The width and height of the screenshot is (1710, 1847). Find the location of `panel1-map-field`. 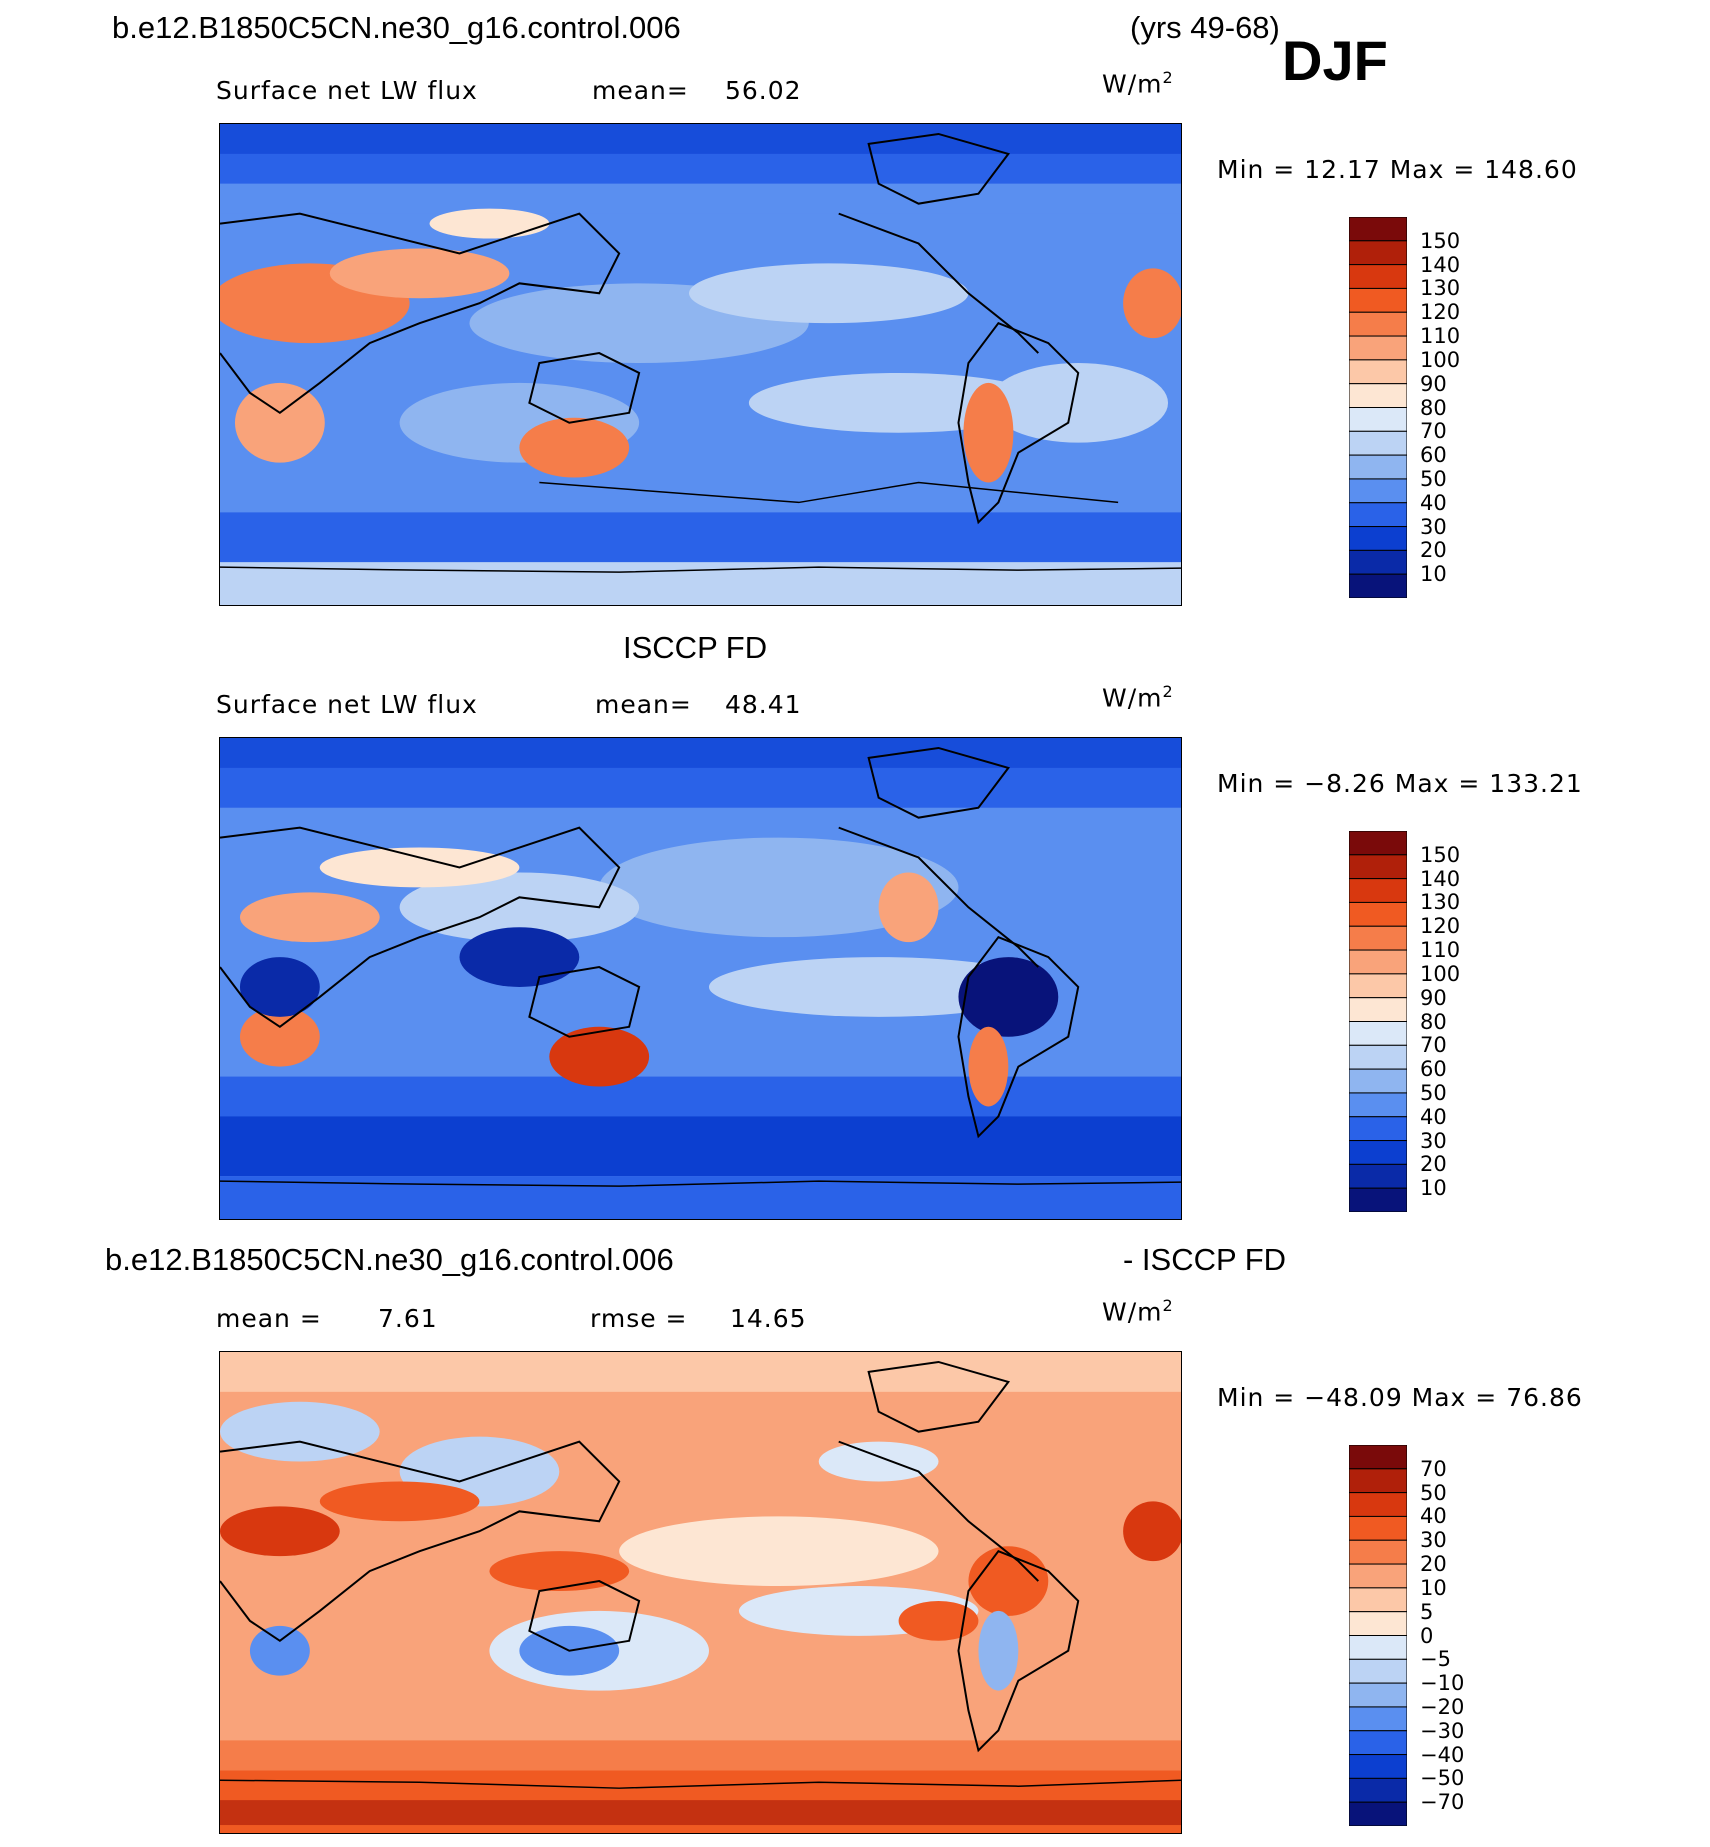

panel1-map-field is located at coordinates (700, 364).